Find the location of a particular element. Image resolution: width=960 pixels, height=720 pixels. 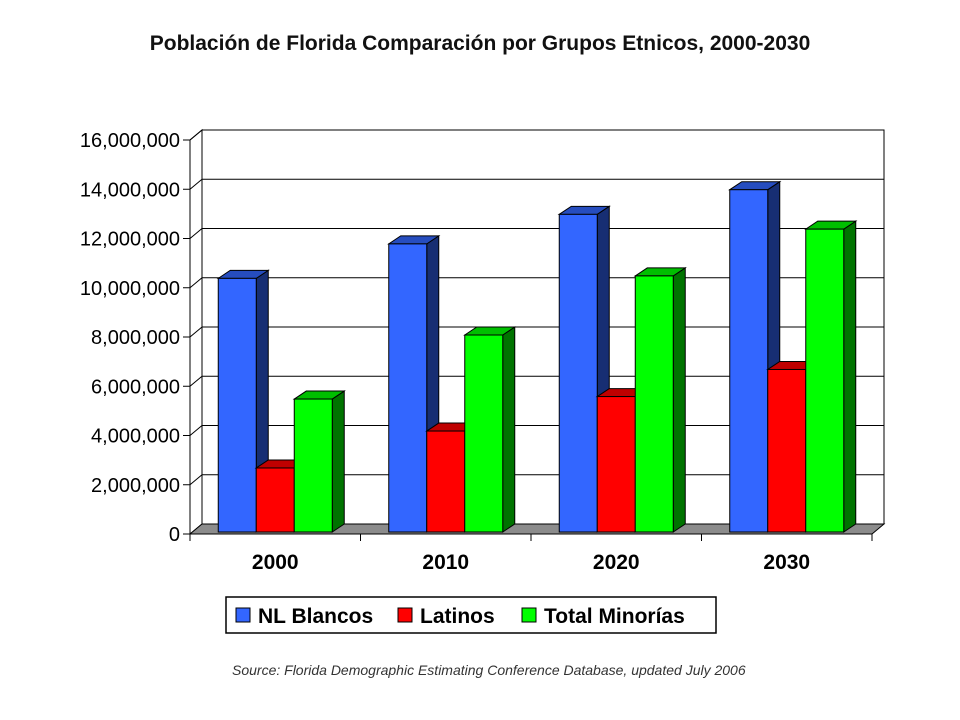

y-tick-label: 10,000,000 is located at coordinates (130, 289).